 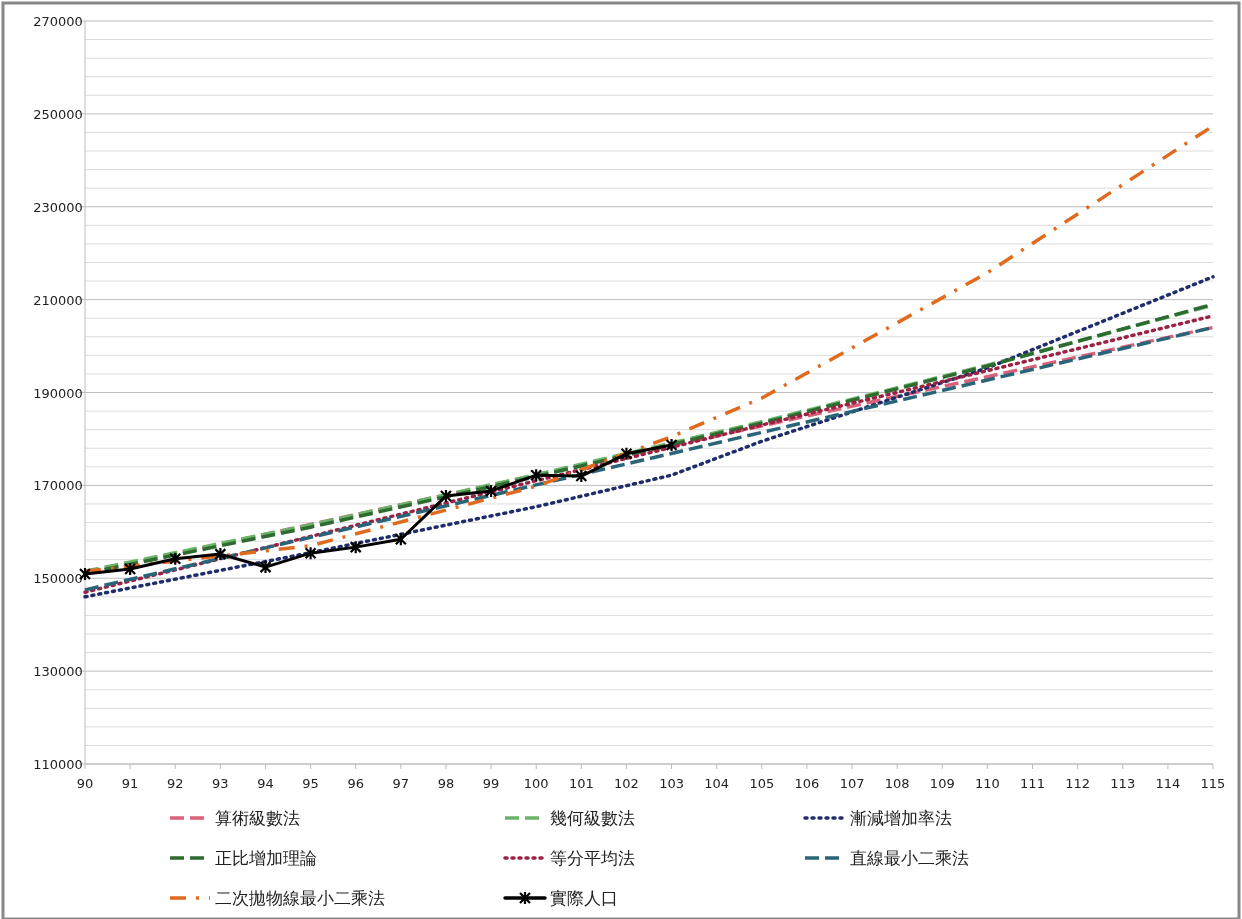 What do you see at coordinates (58, 579) in the screenshot?
I see `y-tick-label: 150000` at bounding box center [58, 579].